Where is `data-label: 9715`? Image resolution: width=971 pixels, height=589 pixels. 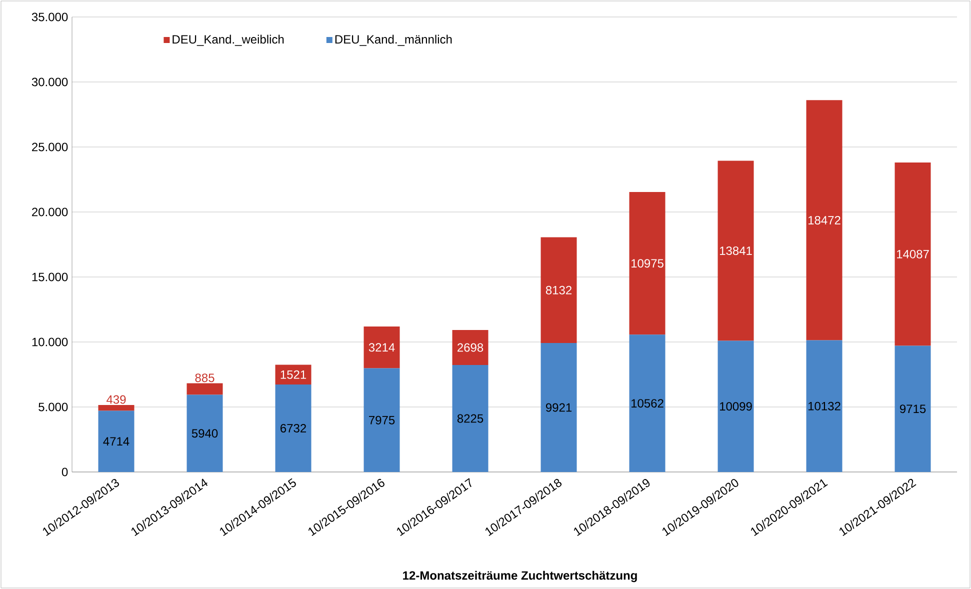 data-label: 9715 is located at coordinates (913, 409).